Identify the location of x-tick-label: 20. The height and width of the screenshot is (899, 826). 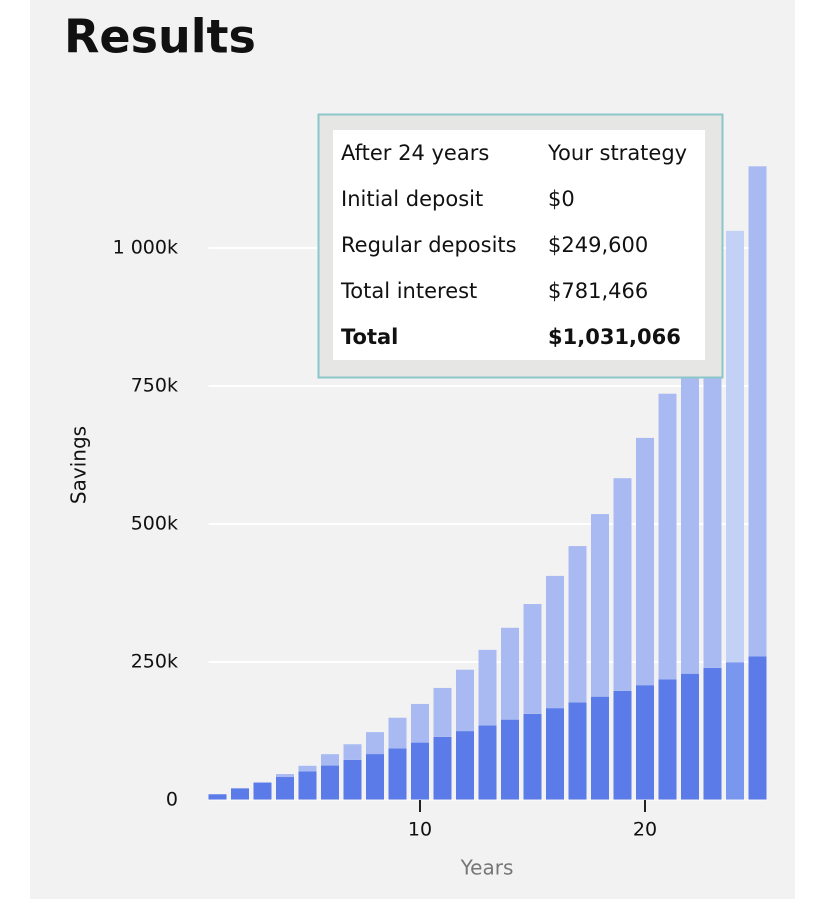
(645, 830).